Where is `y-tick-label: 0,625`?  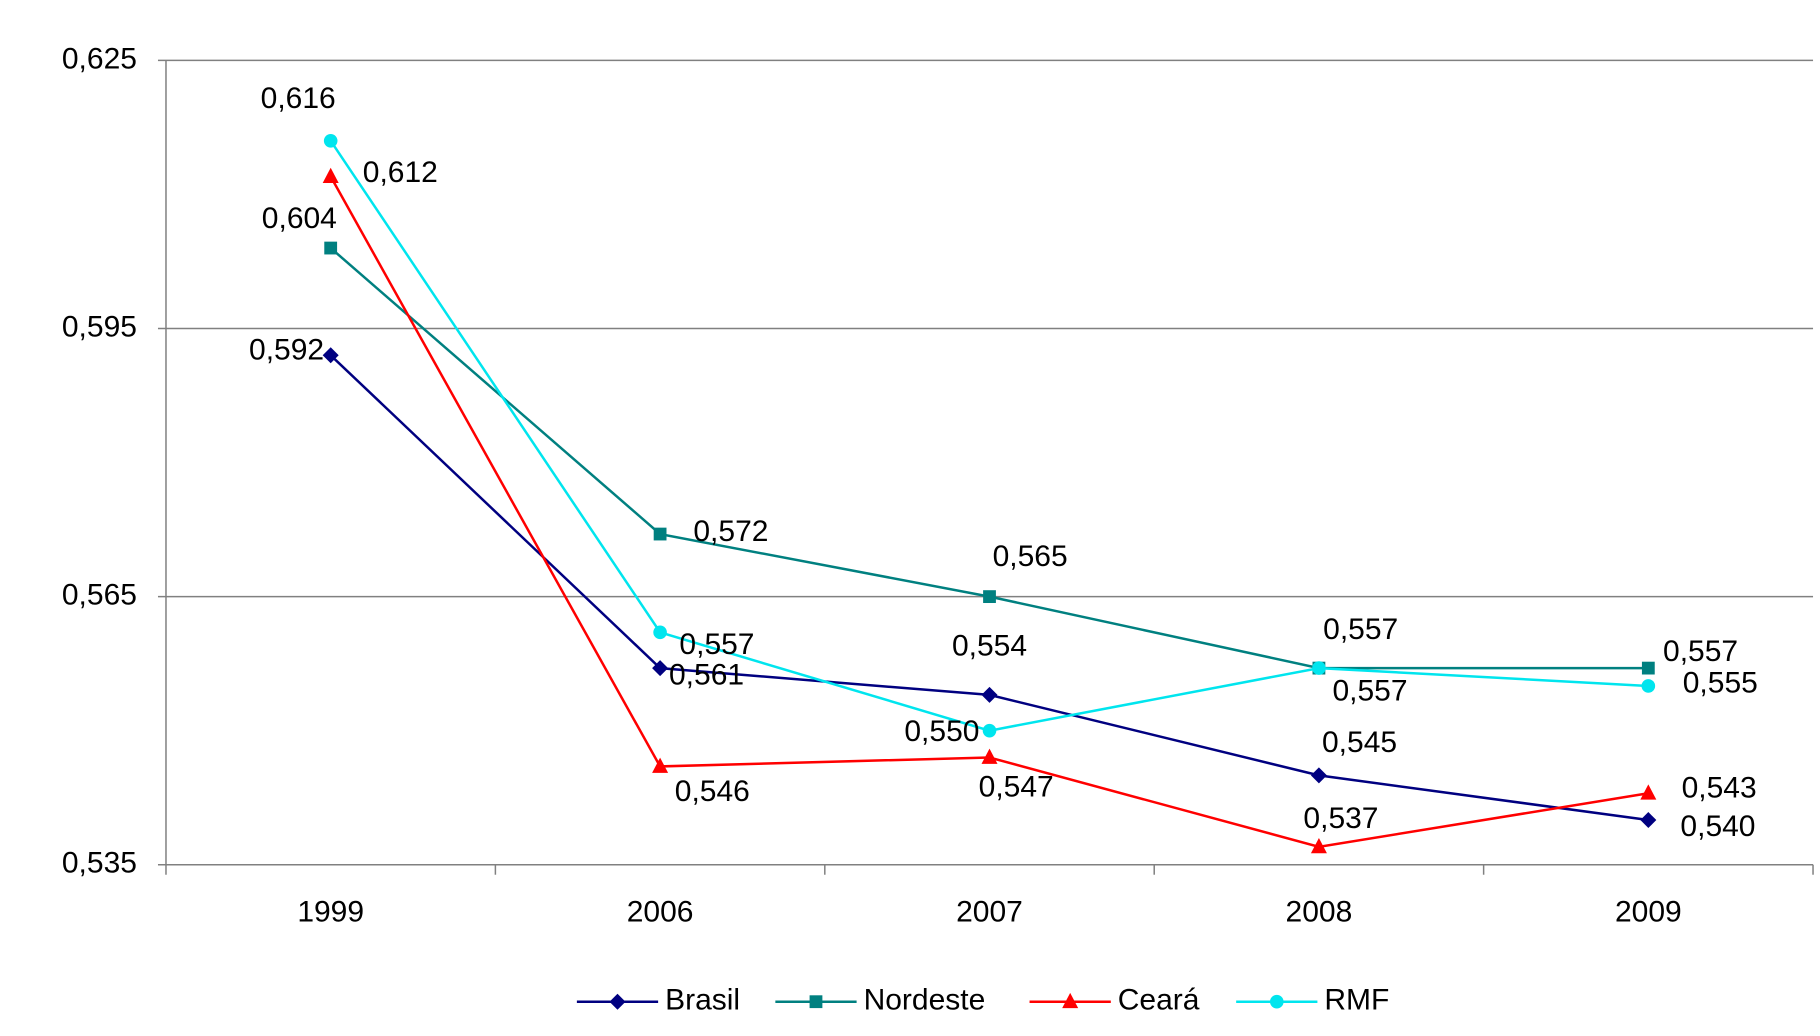 y-tick-label: 0,625 is located at coordinates (99, 58).